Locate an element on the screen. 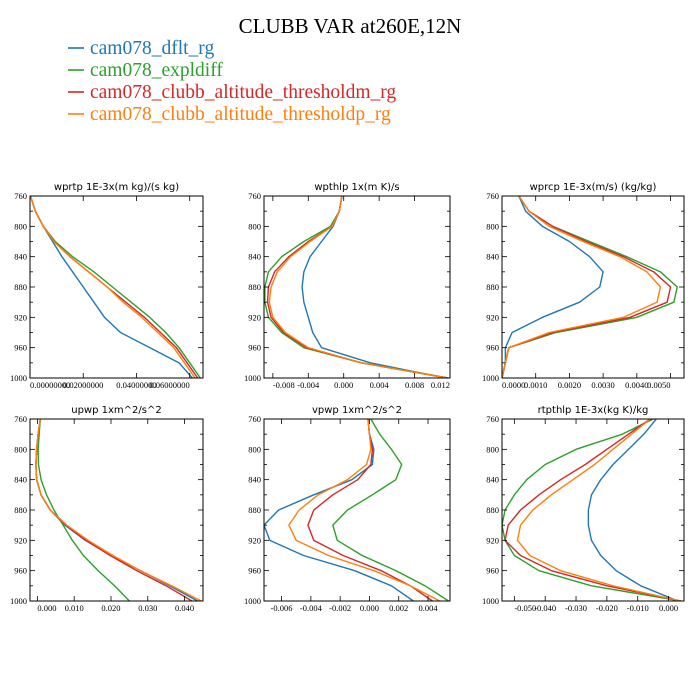  x-tick-label: 0.06000000 is located at coordinates (169, 385).